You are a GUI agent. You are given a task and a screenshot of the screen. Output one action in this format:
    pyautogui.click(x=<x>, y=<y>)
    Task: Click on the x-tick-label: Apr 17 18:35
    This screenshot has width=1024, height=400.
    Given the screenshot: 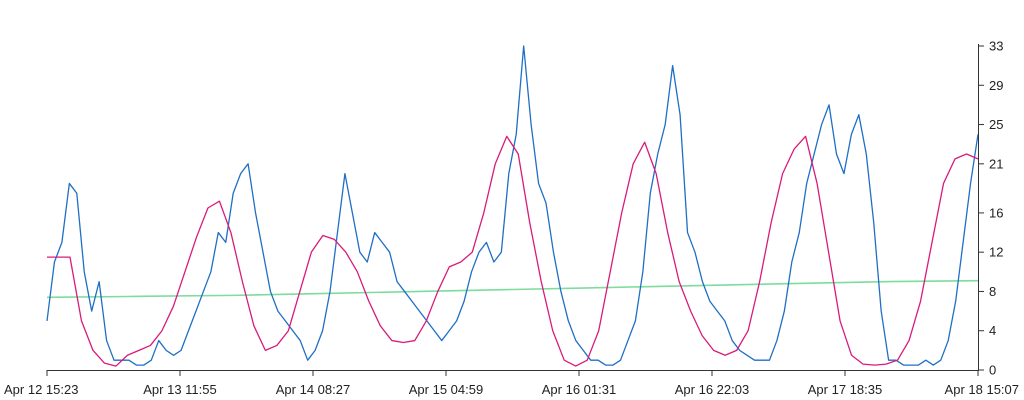 What is the action you would take?
    pyautogui.click(x=845, y=389)
    